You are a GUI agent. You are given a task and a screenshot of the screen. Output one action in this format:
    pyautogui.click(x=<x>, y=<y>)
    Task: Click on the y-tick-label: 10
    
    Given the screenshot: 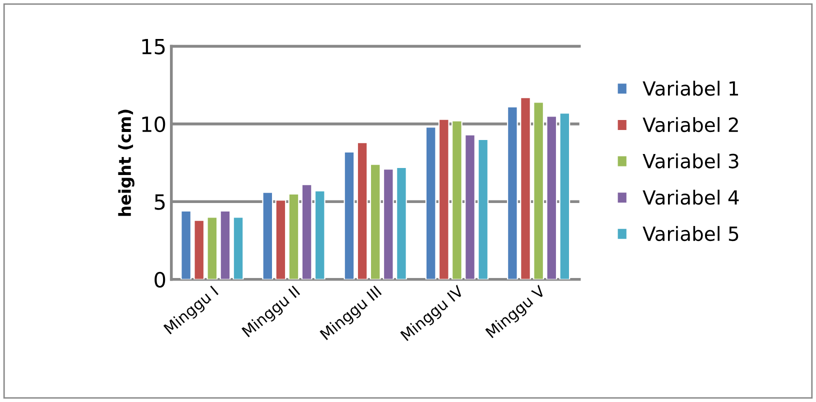 What is the action you would take?
    pyautogui.click(x=154, y=124)
    